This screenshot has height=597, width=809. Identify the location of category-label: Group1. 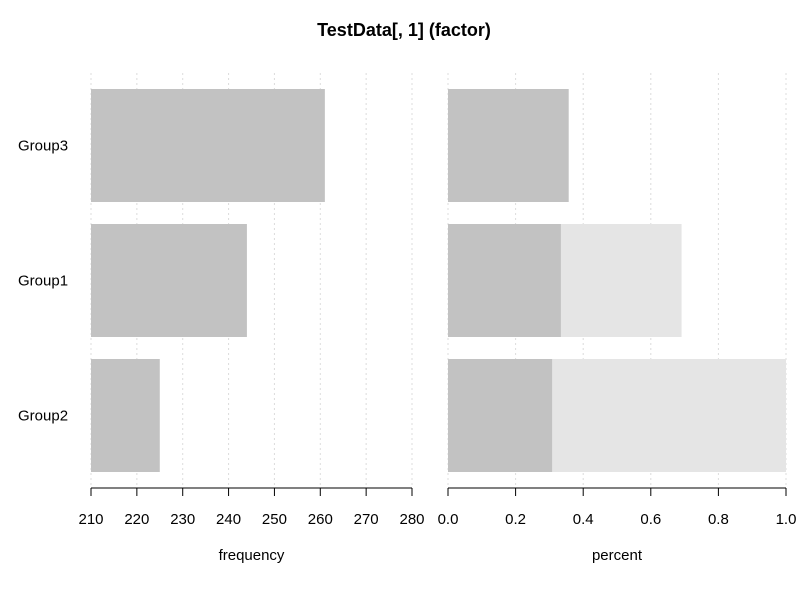
(43, 281).